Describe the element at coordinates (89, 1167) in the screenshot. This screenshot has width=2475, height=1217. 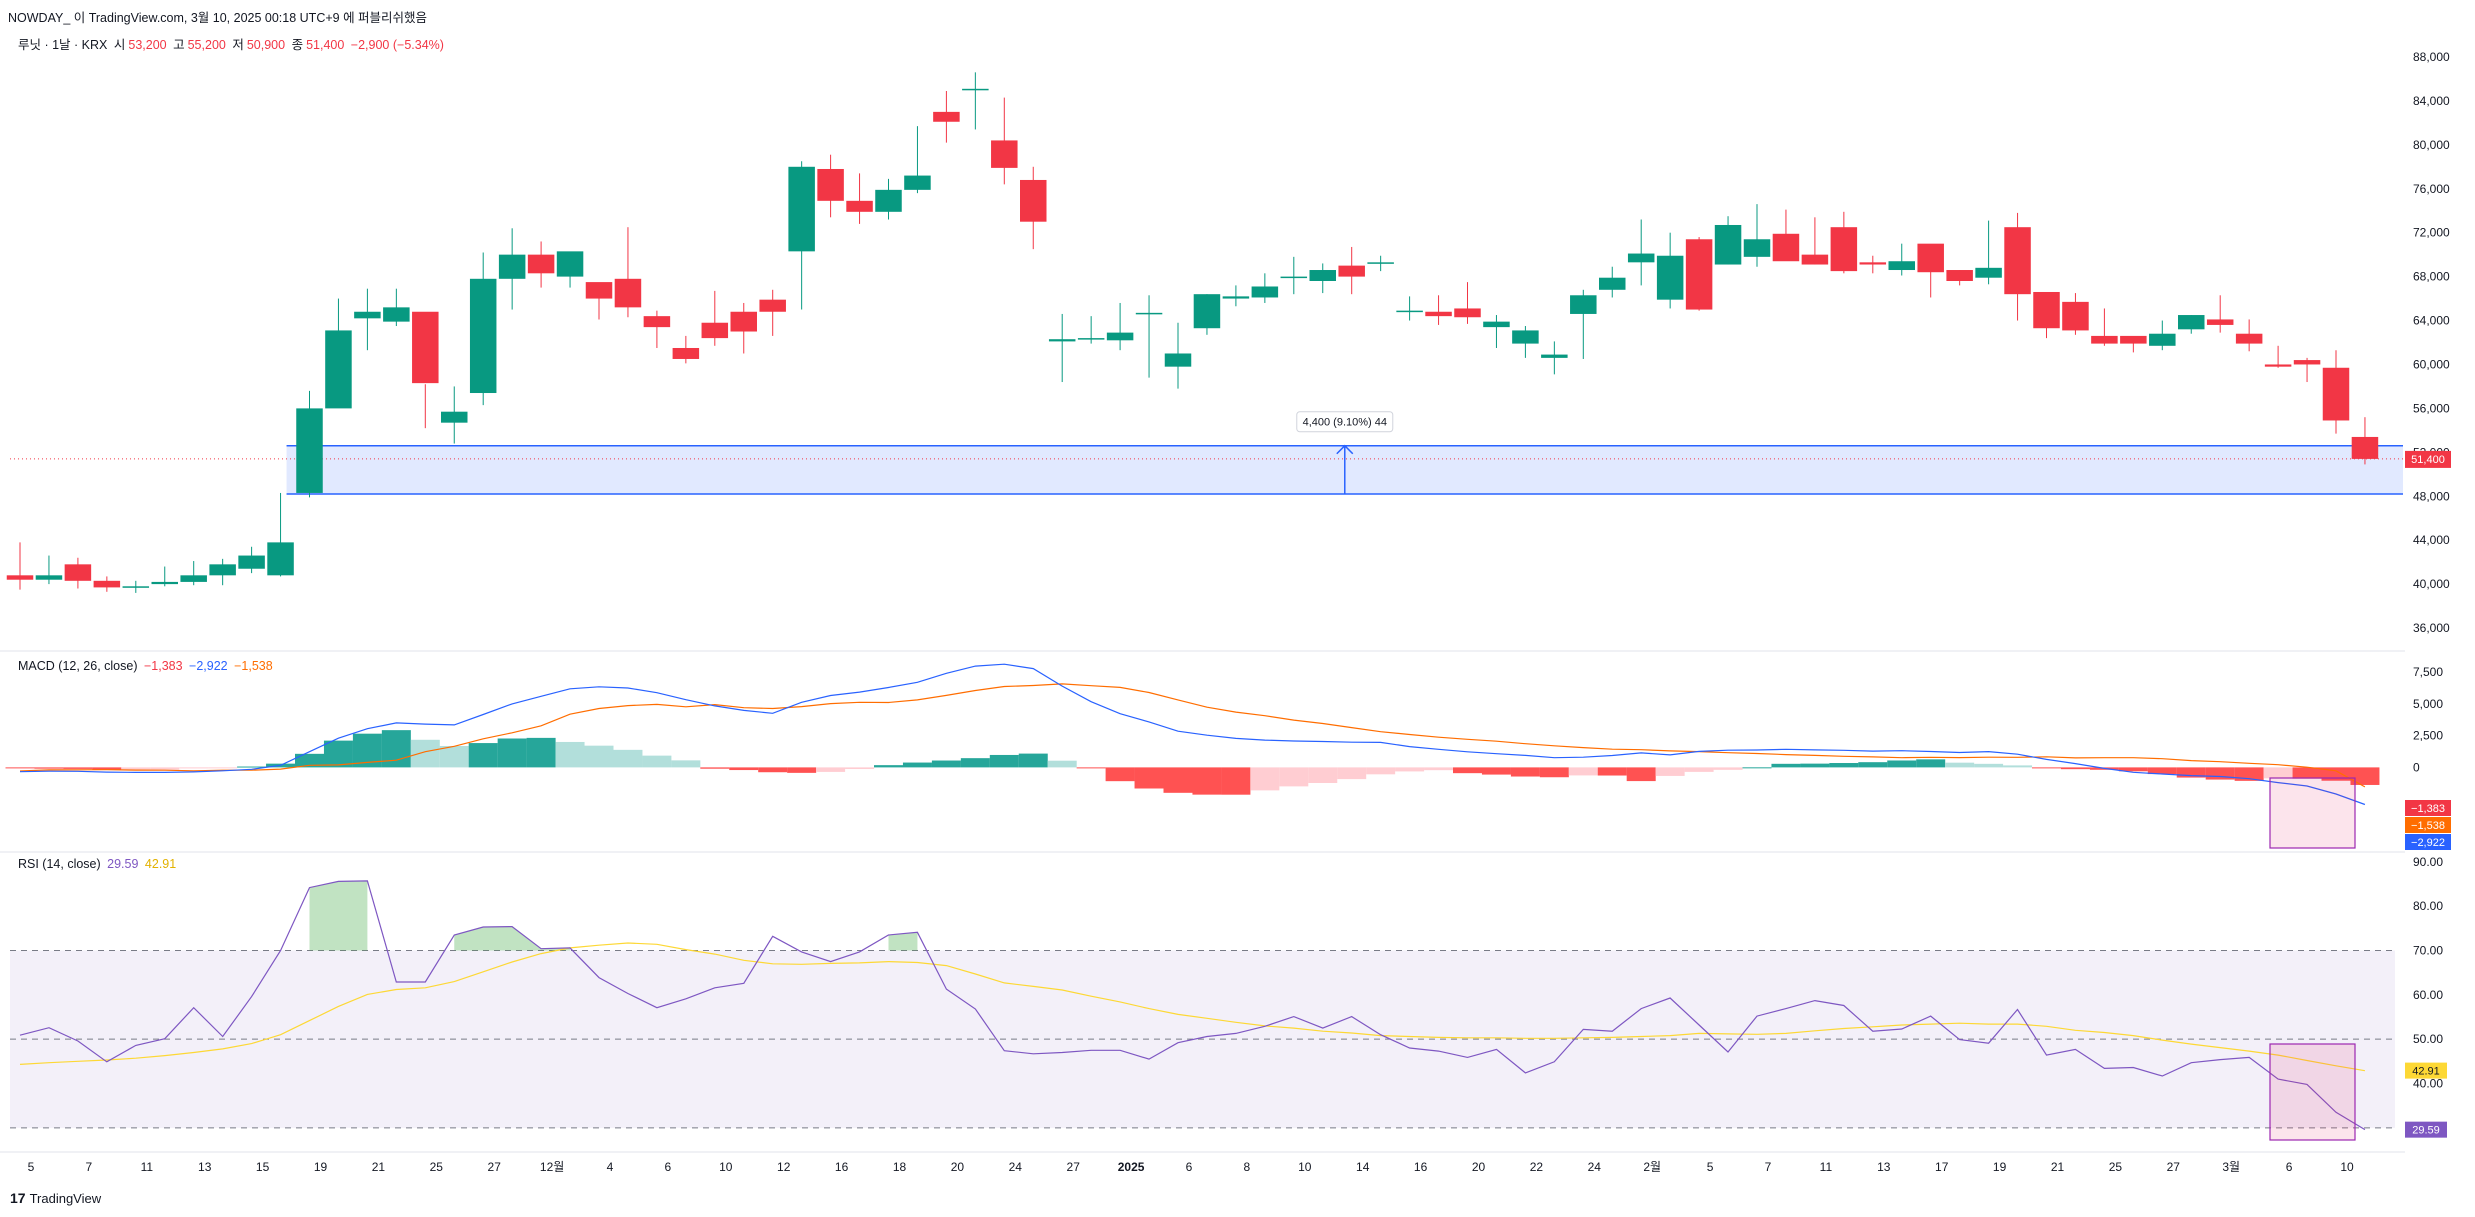
I see `time-tick-label: 7` at that location.